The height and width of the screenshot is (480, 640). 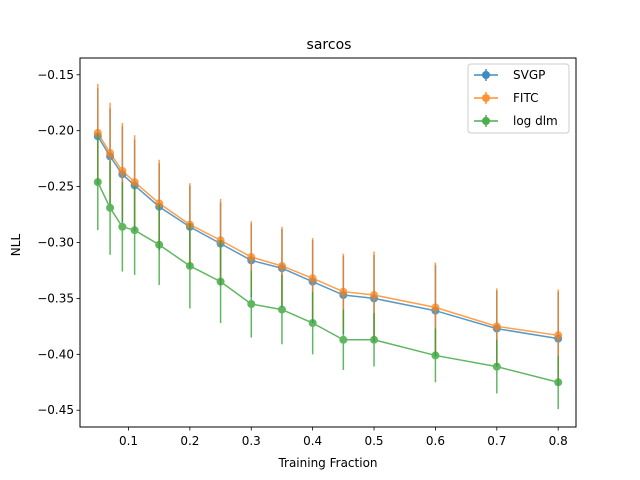 What do you see at coordinates (55, 75) in the screenshot?
I see `y-tick-label: −0.15` at bounding box center [55, 75].